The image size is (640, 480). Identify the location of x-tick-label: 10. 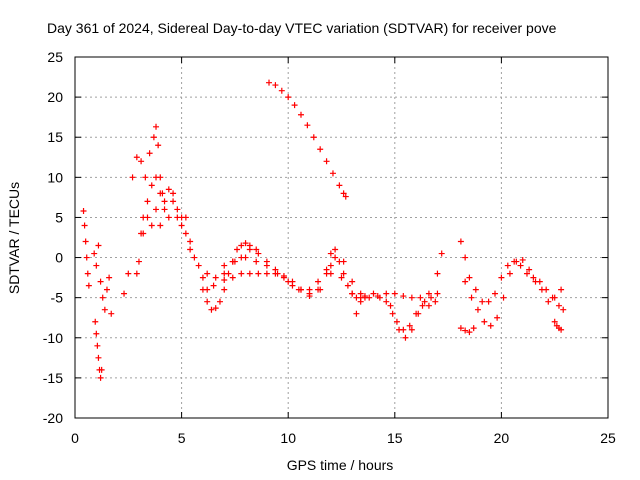
(288, 438).